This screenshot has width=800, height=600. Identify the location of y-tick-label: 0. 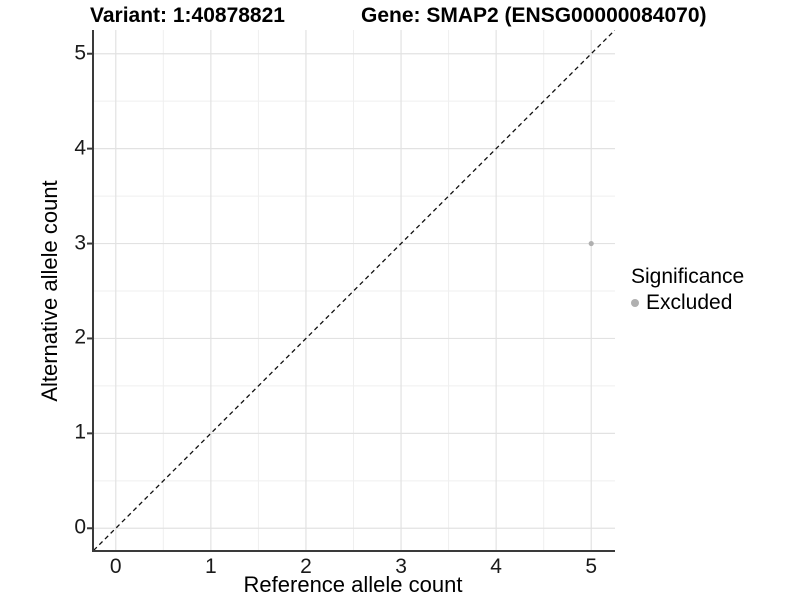
(80, 527).